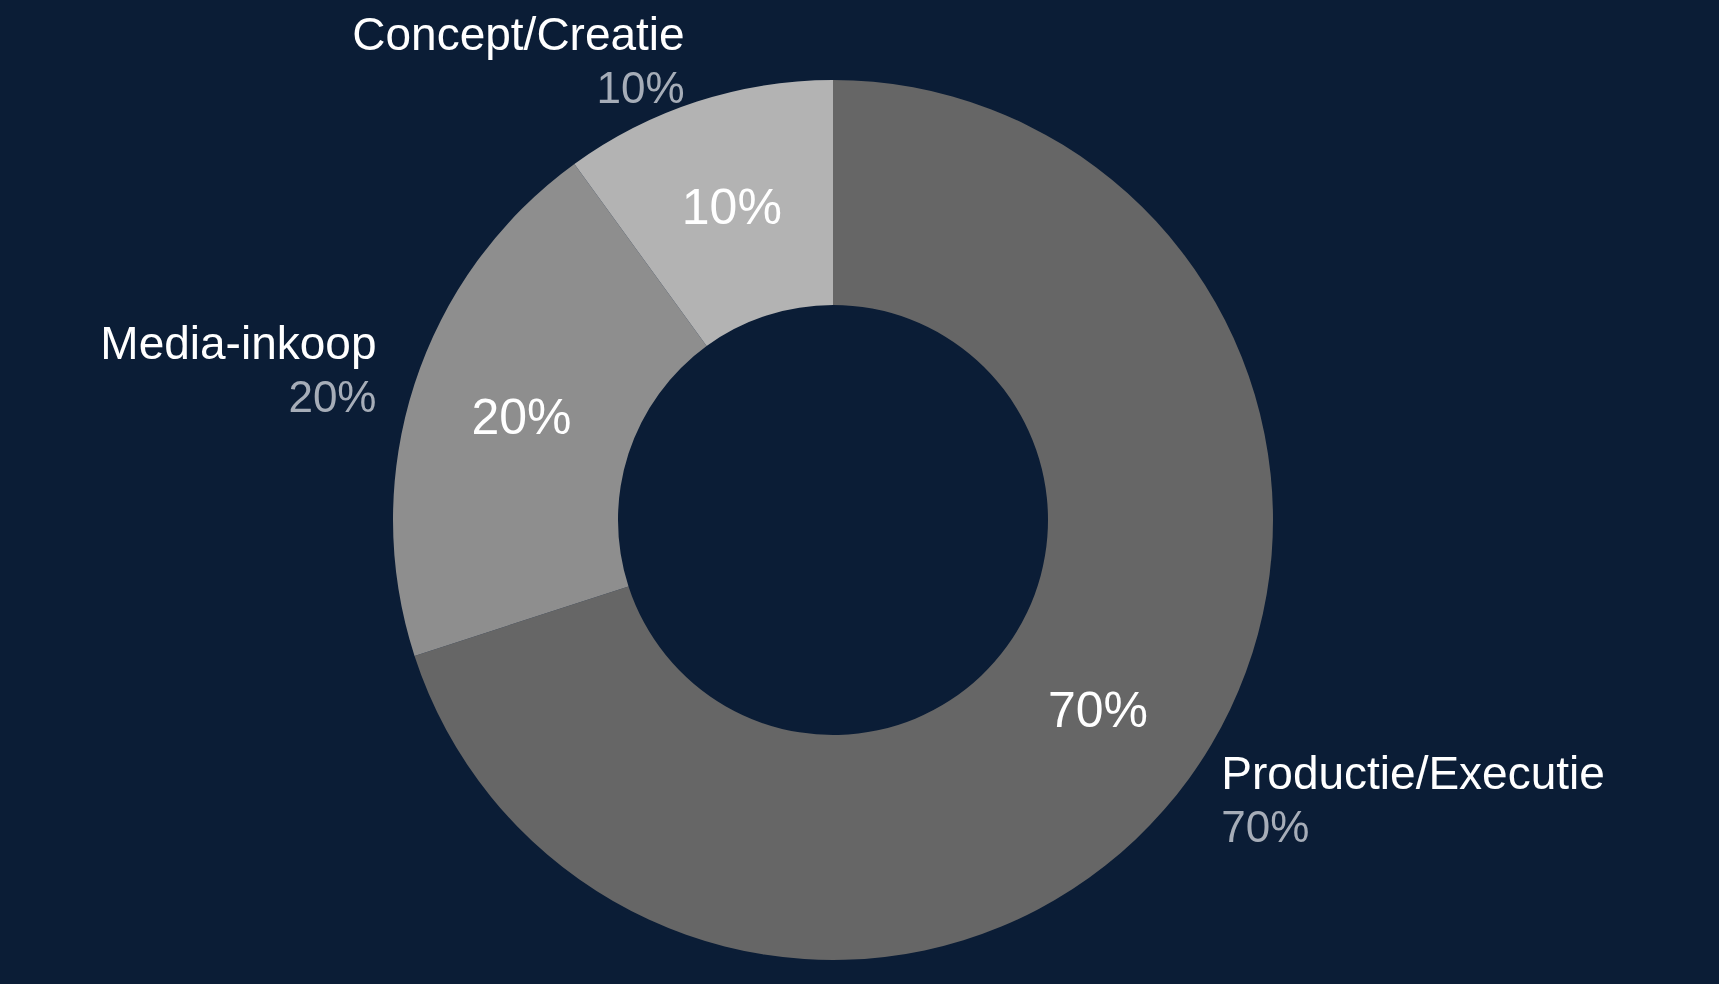  What do you see at coordinates (640, 88) in the screenshot?
I see `text: 10%` at bounding box center [640, 88].